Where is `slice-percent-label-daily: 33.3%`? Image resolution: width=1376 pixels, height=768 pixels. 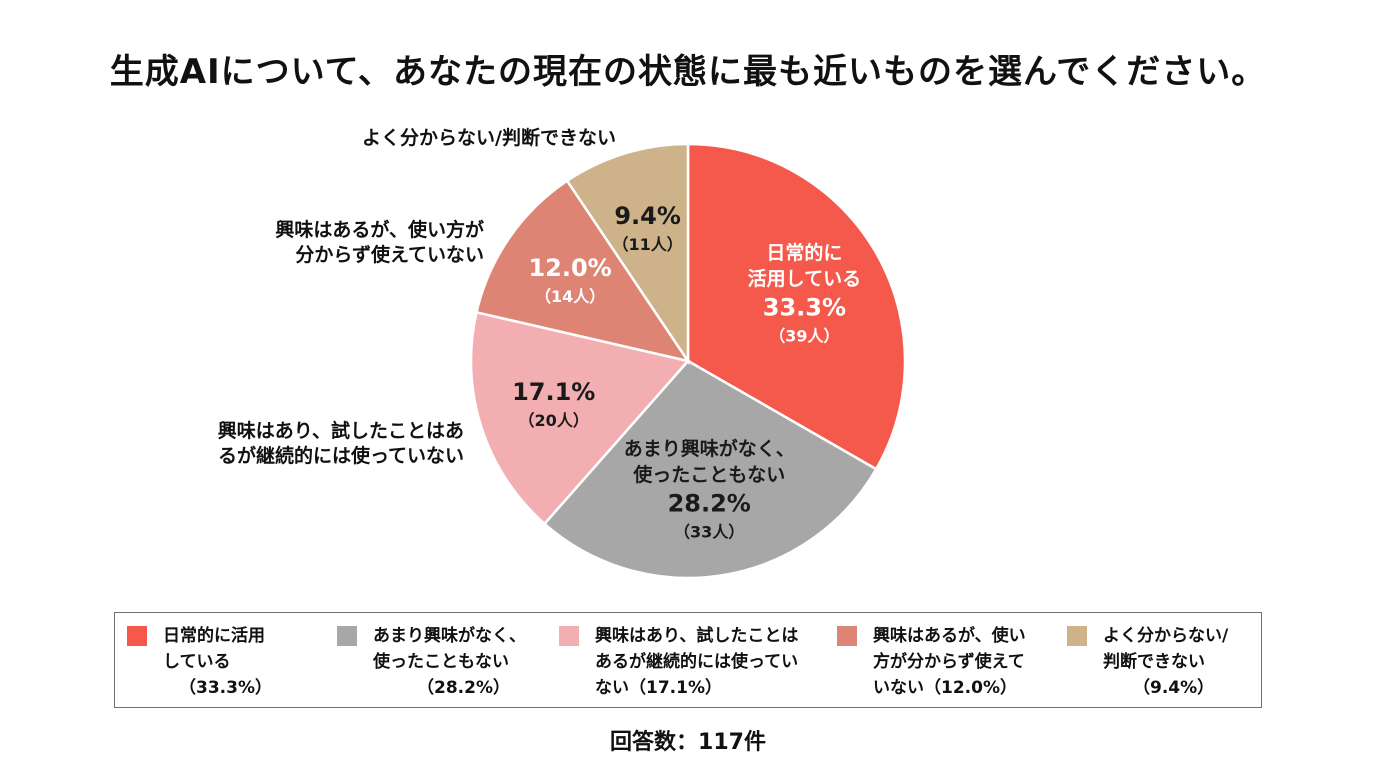 slice-percent-label-daily: 33.3% is located at coordinates (804, 308).